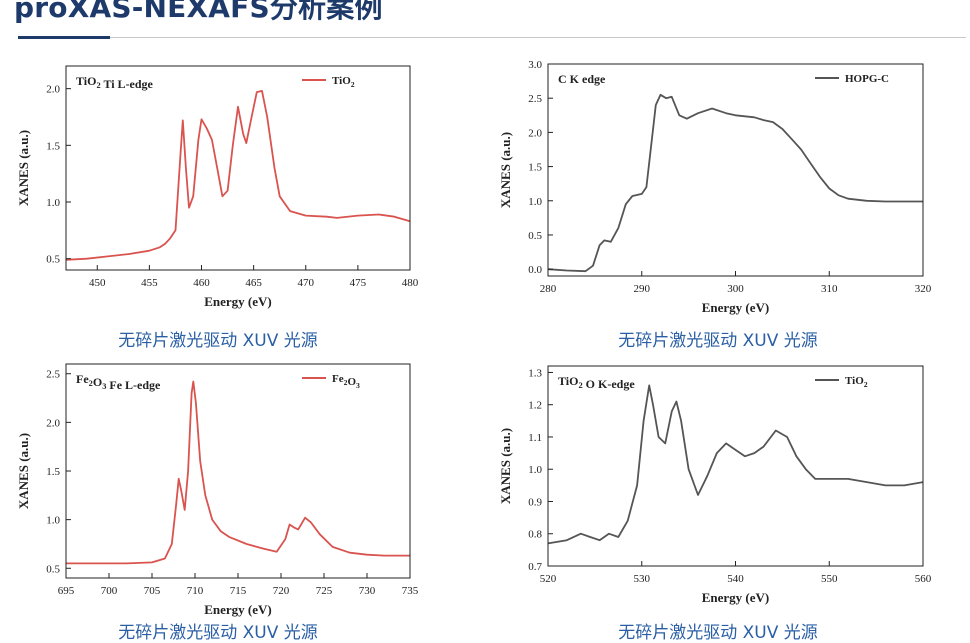 Image resolution: width=970 pixels, height=643 pixels. I want to click on x-tick-label: 460, so click(201, 283).